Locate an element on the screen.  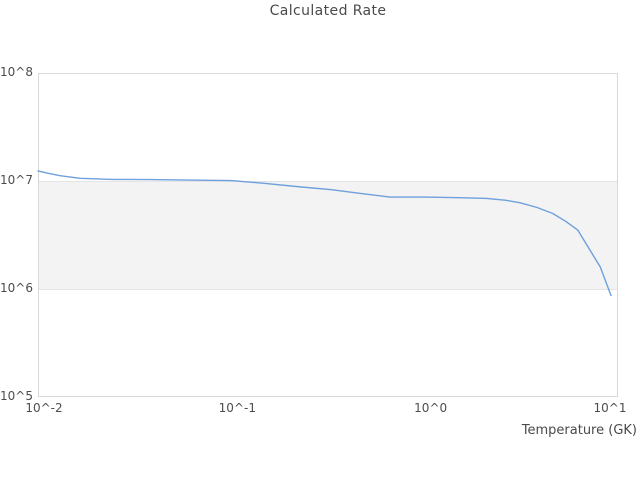
x-tick-label: 10^-1 is located at coordinates (237, 408).